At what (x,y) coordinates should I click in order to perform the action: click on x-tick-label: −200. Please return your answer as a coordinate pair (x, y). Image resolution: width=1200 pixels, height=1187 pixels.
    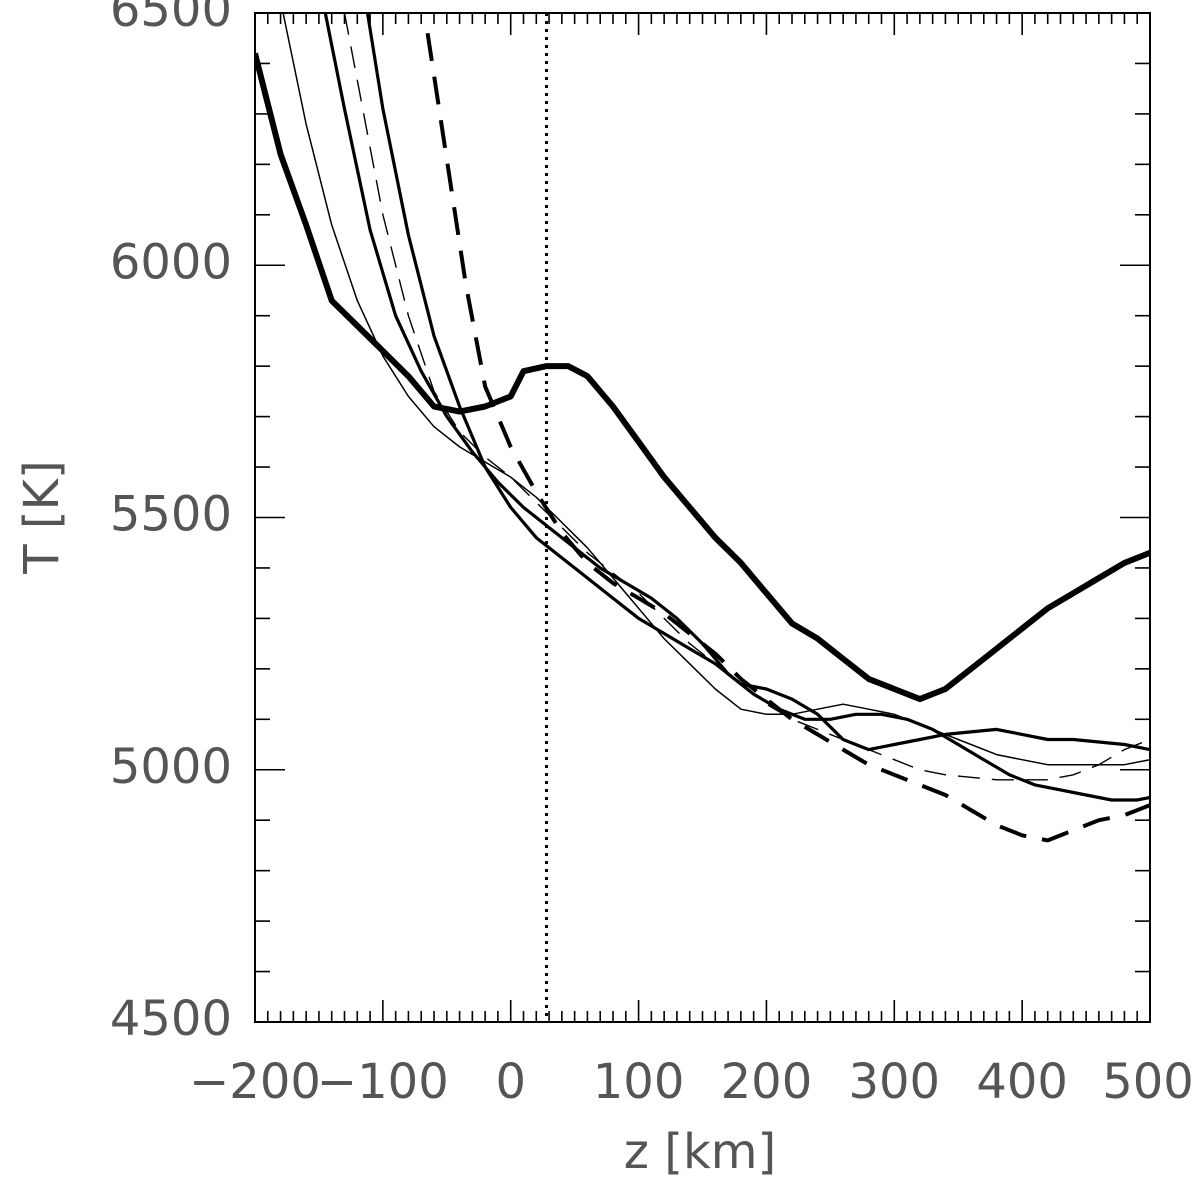
    Looking at the image, I should click on (255, 1082).